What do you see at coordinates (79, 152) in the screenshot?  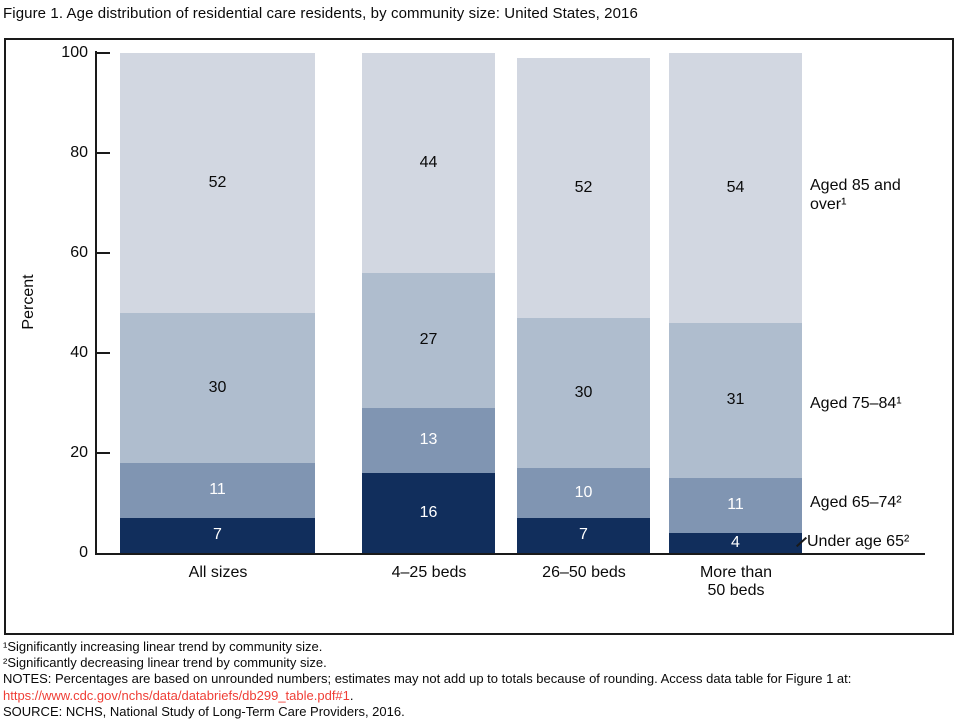 I see `y-tick-label-80: 80` at bounding box center [79, 152].